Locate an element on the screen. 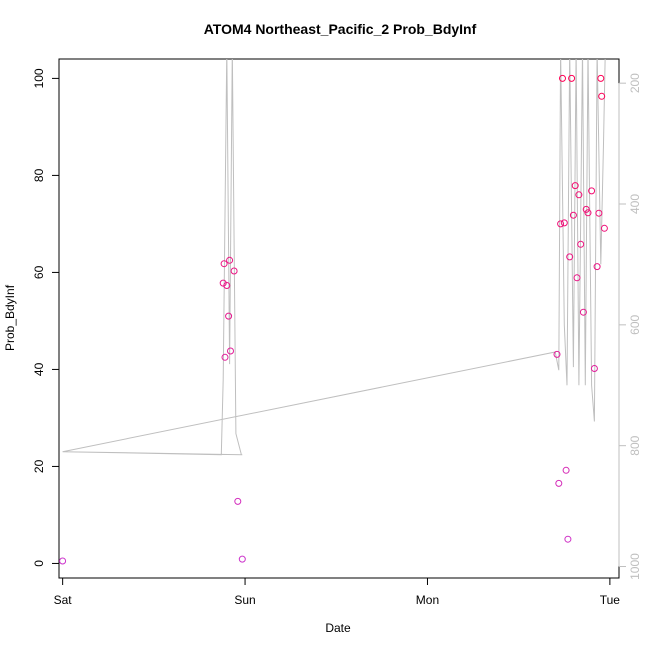 This screenshot has width=650, height=650. x-axis: Sat Sun Mon Tue is located at coordinates (337, 592).